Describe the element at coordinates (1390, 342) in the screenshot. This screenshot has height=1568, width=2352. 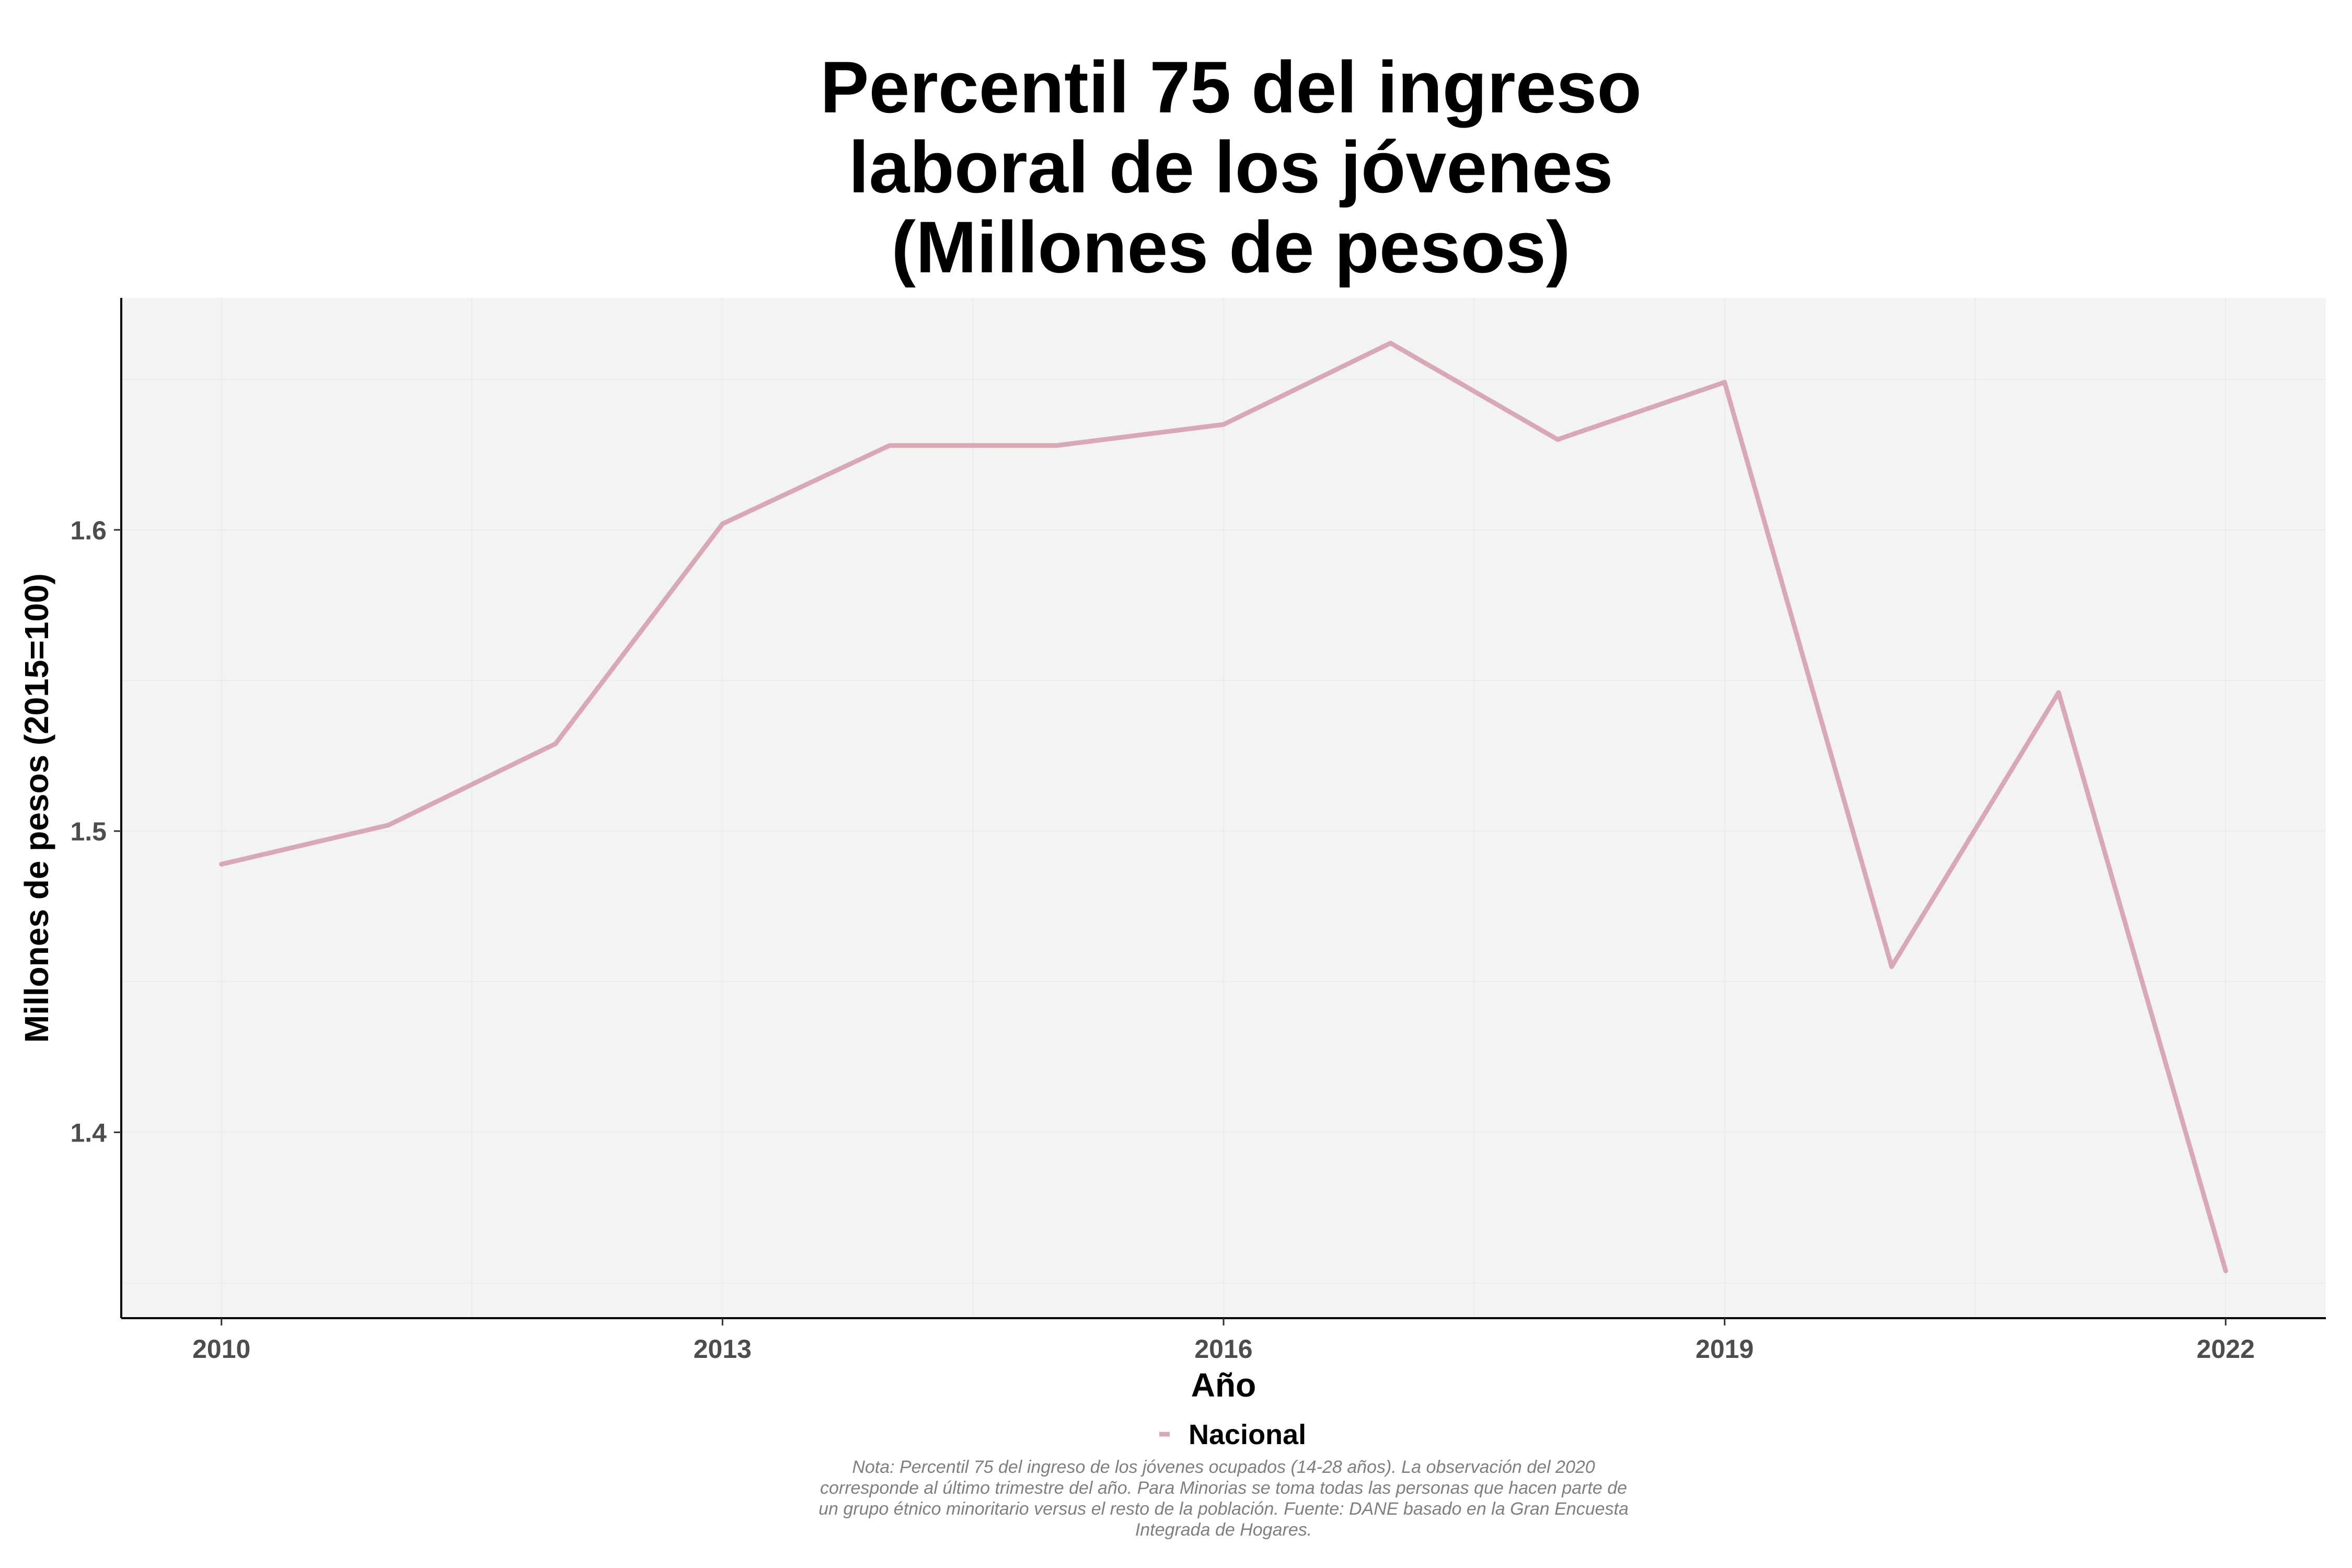
I see `data-point-2017` at that location.